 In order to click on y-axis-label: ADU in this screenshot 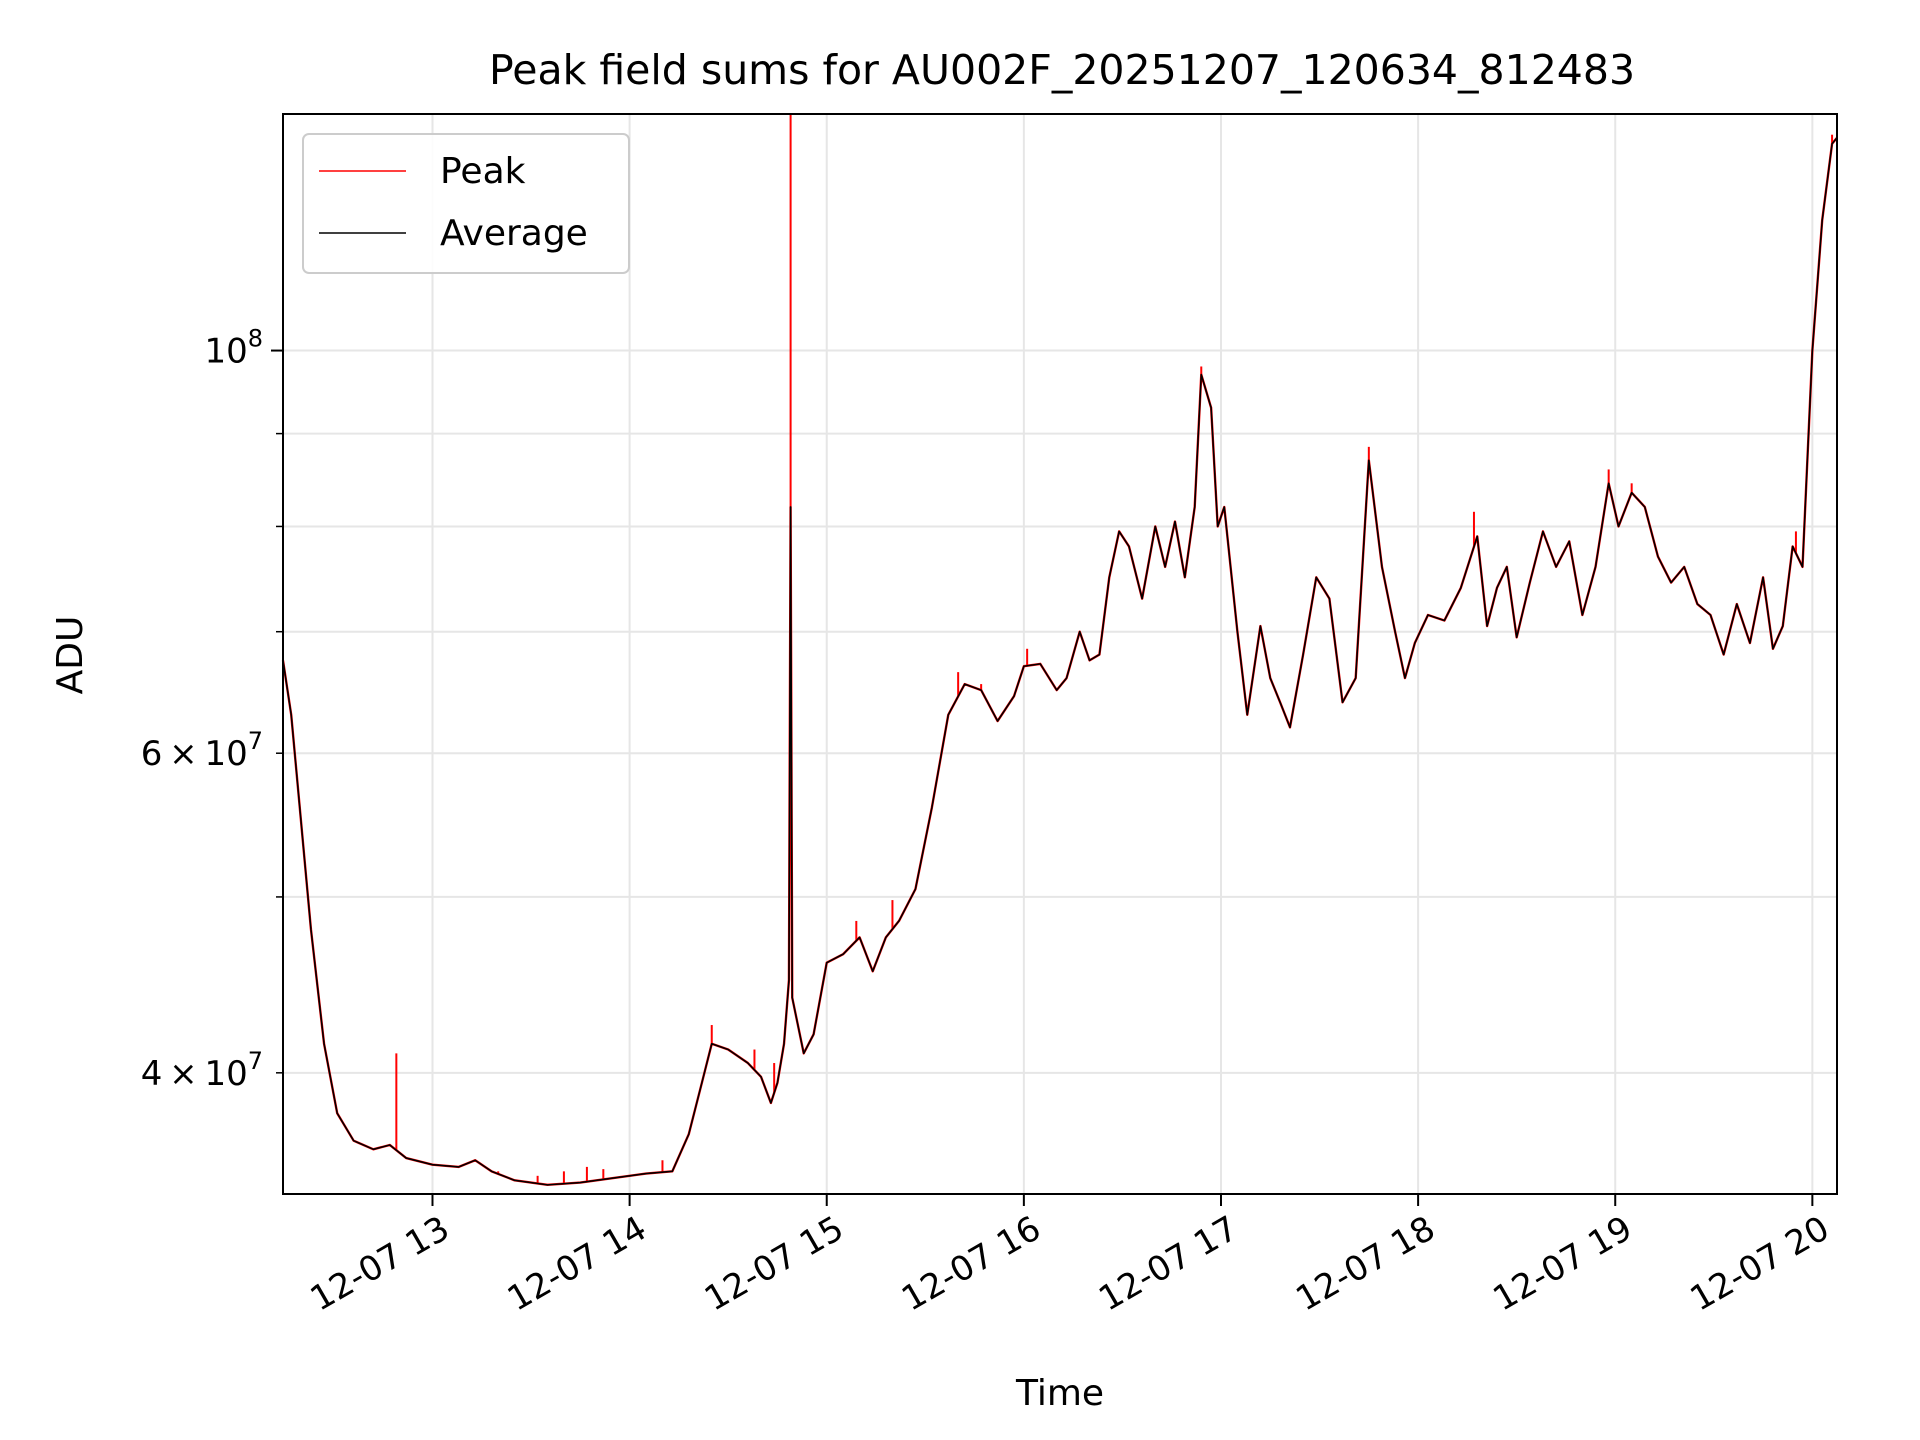, I will do `click(70, 655)`.